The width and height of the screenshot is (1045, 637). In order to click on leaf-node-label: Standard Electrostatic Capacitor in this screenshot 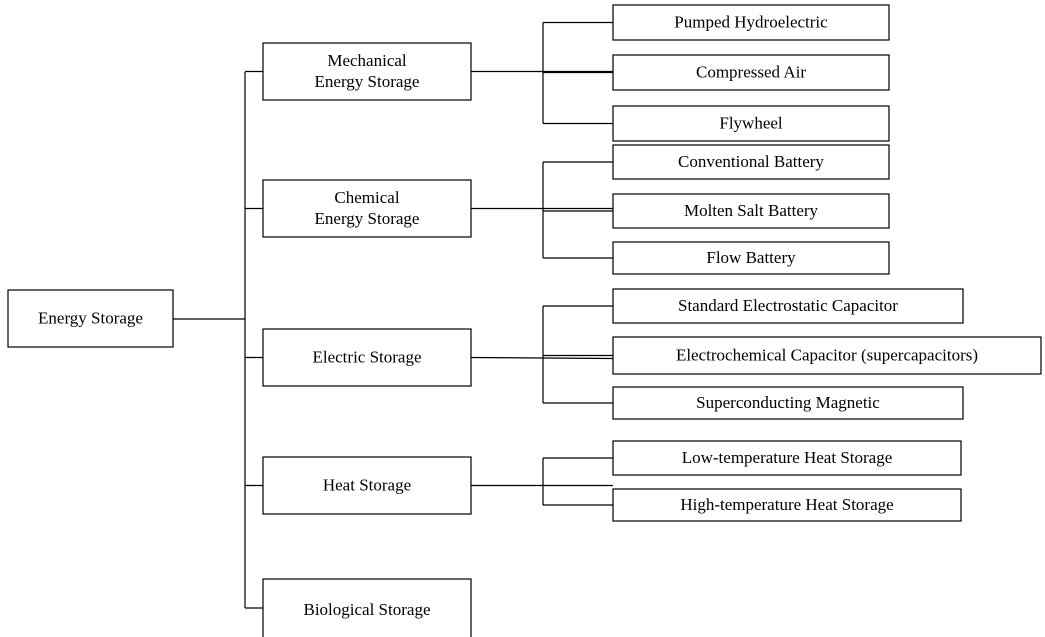, I will do `click(788, 305)`.